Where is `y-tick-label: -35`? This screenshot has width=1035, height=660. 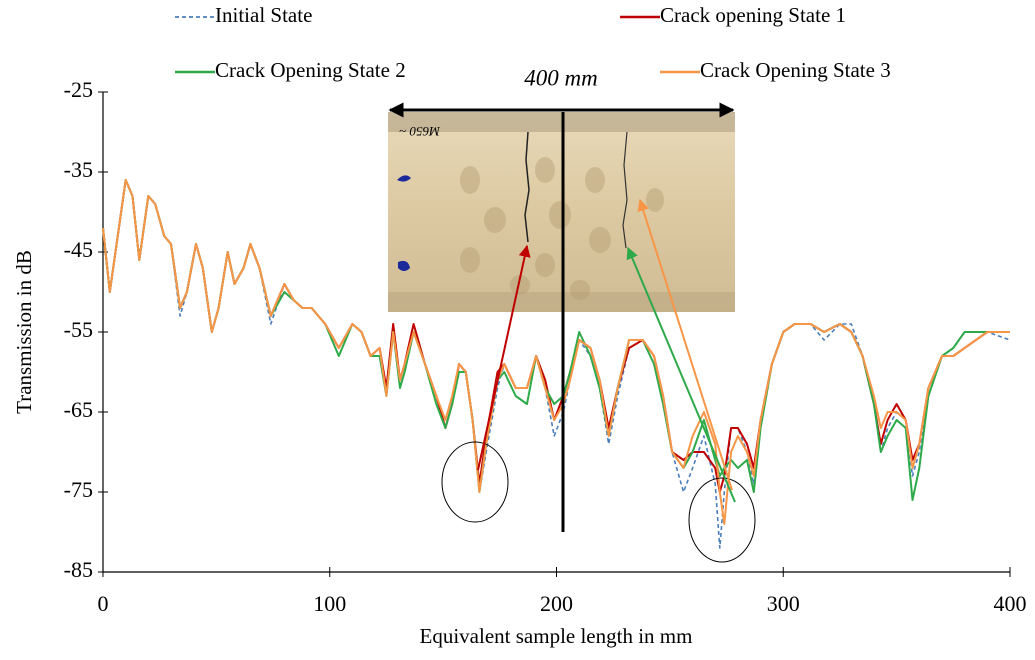 y-tick-label: -35 is located at coordinates (78, 169).